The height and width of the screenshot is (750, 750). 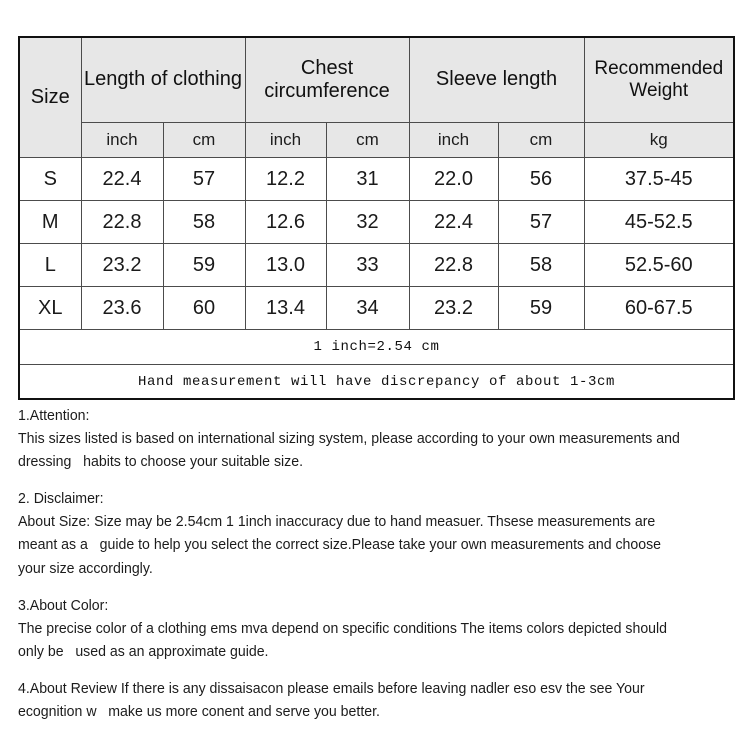 I want to click on footnote-inch-conversion: 1 inch=2.54 cm, so click(x=376, y=347).